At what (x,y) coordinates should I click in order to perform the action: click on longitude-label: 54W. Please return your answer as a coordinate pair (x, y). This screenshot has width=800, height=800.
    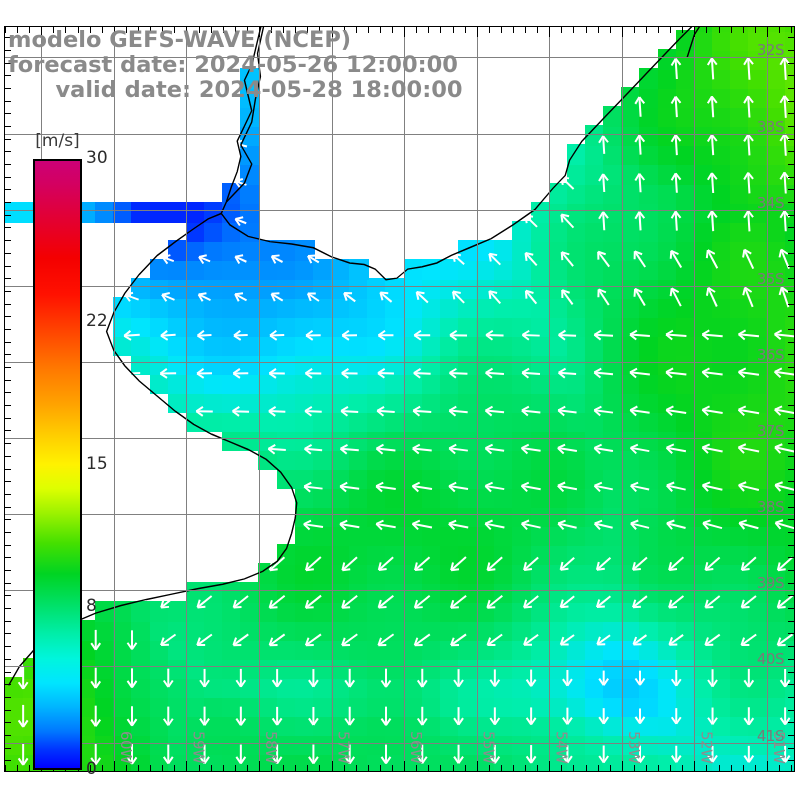
    Looking at the image, I should click on (561, 746).